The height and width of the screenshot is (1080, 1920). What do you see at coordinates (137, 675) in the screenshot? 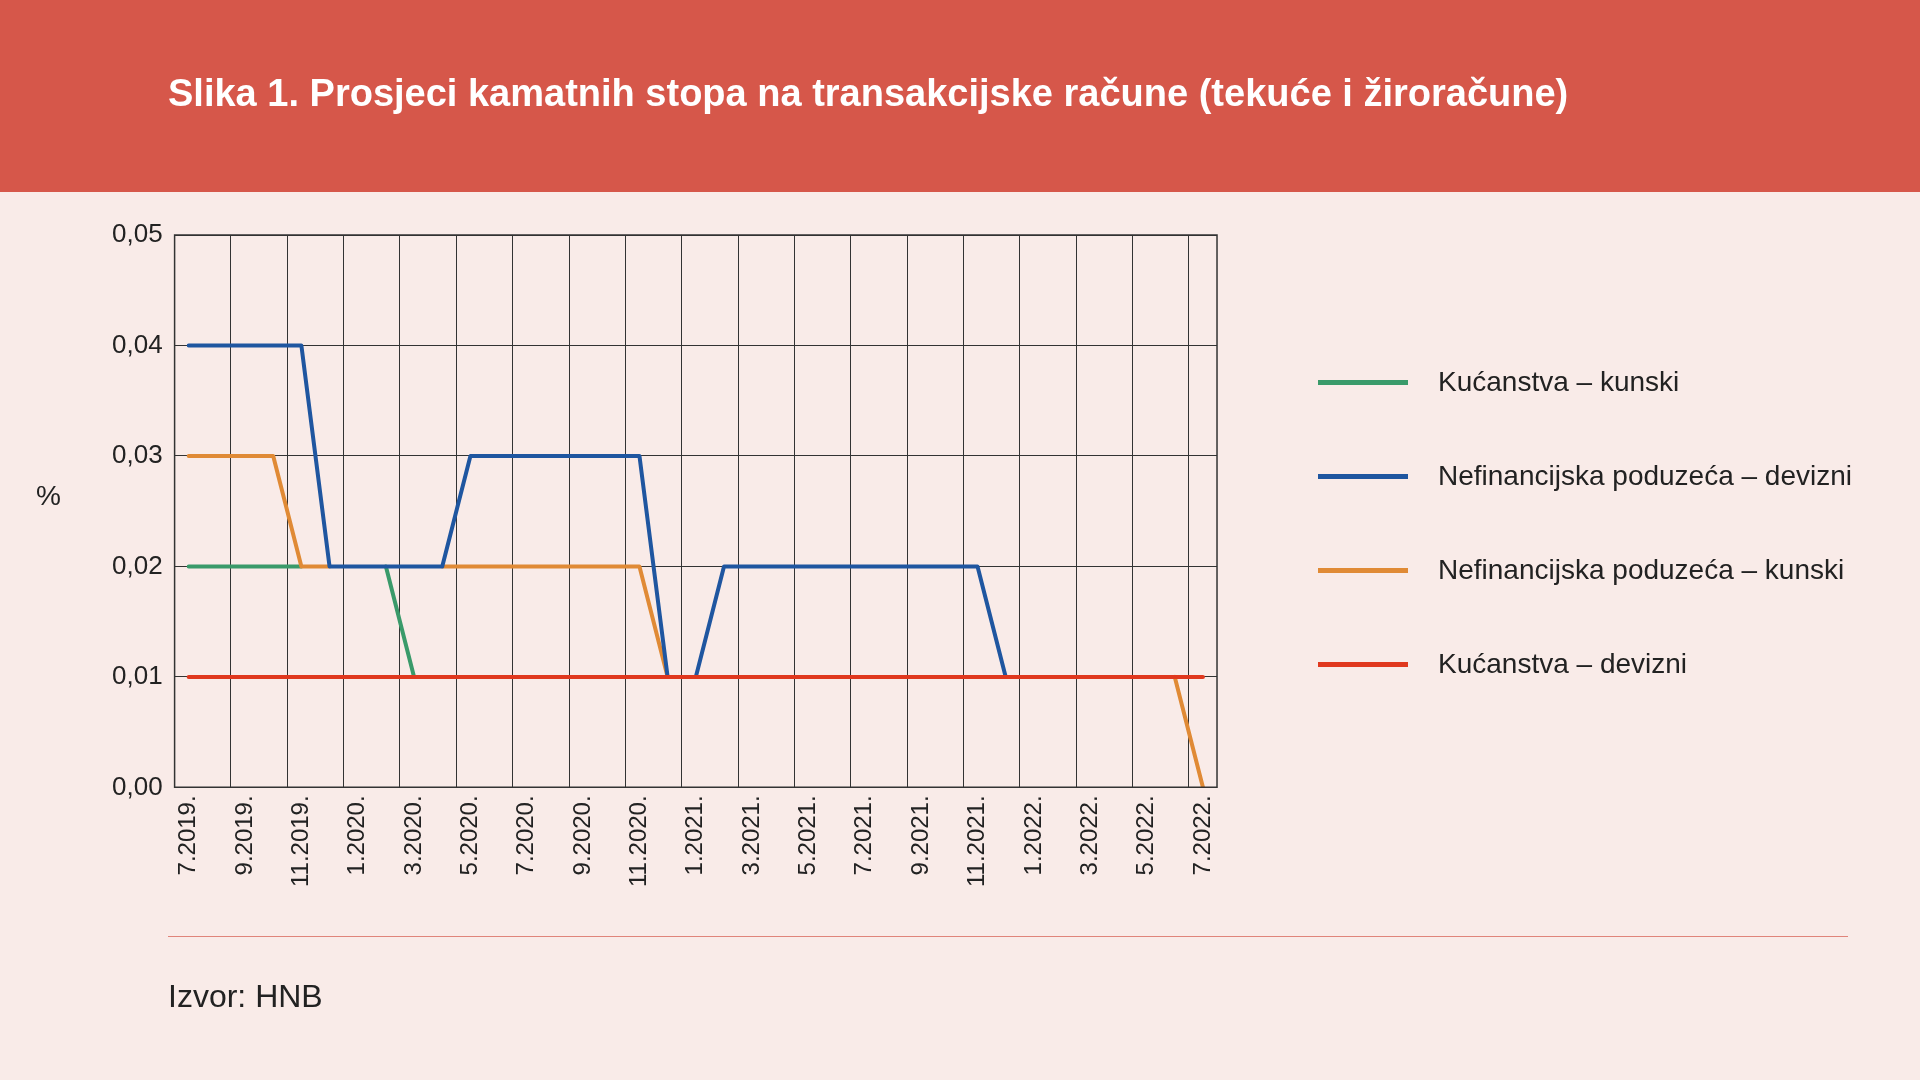
I see `y-tick-label: 0,01` at bounding box center [137, 675].